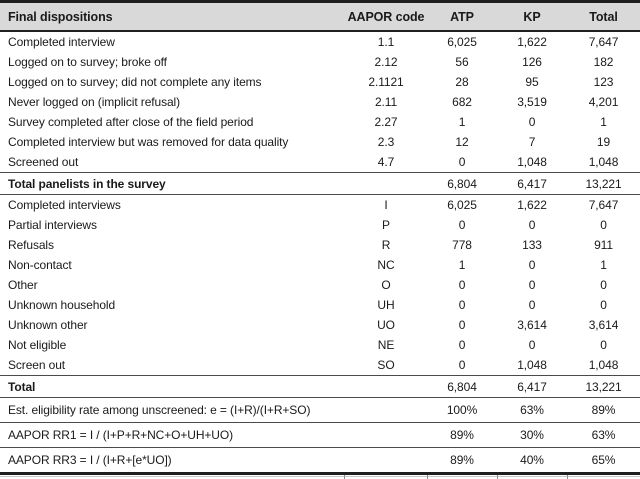  What do you see at coordinates (320, 265) in the screenshot?
I see `table-row: Non-contact NC 1 0 1` at bounding box center [320, 265].